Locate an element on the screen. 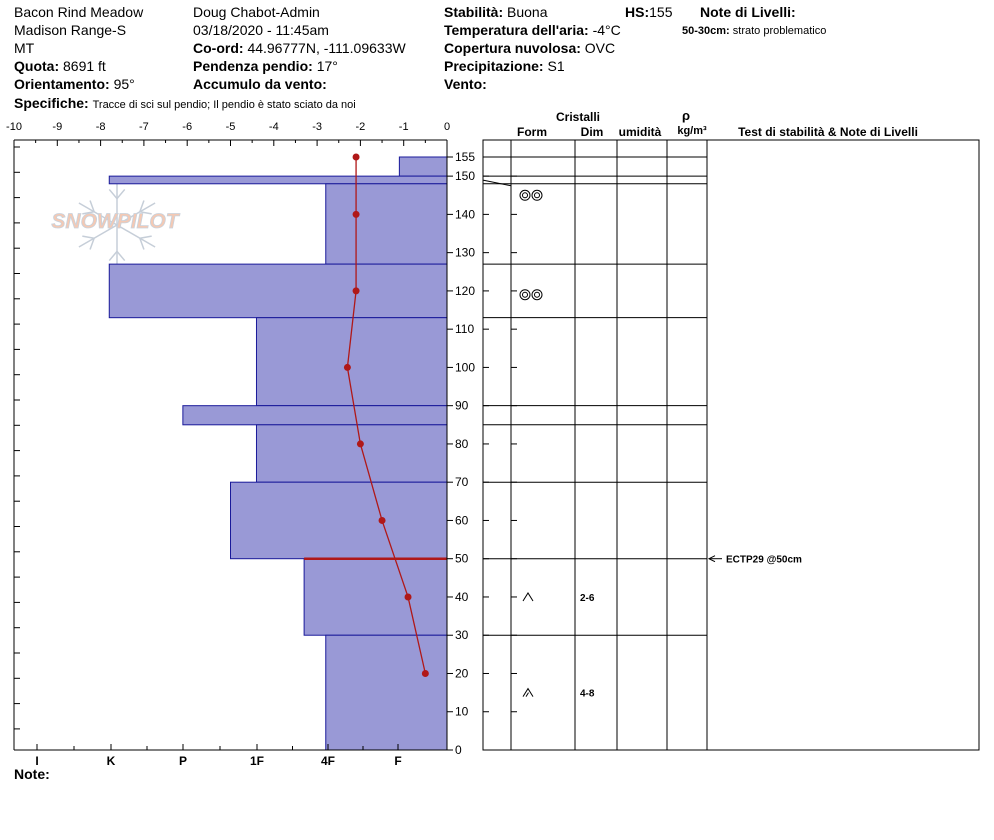 This screenshot has width=994, height=840. wind-field: Vento: is located at coordinates (465, 84).